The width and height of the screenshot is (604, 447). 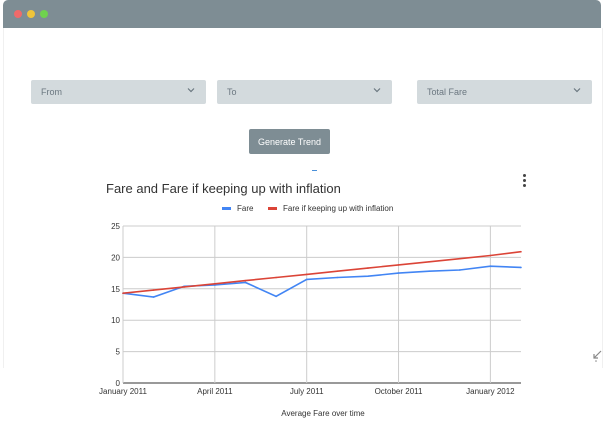 What do you see at coordinates (447, 92) in the screenshot?
I see `total-fare-select-label: Total Fare` at bounding box center [447, 92].